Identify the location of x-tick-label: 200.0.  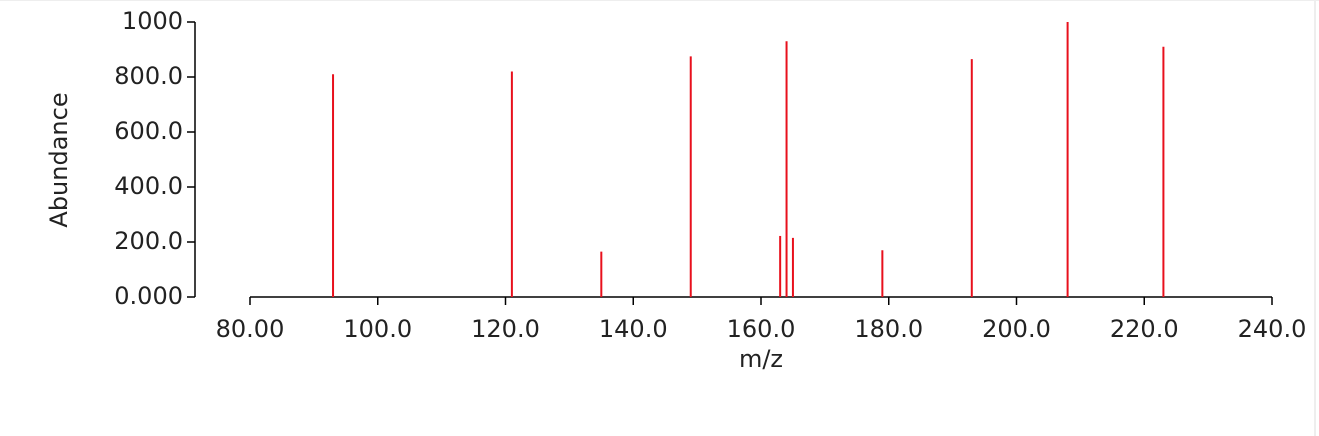
(1016, 329).